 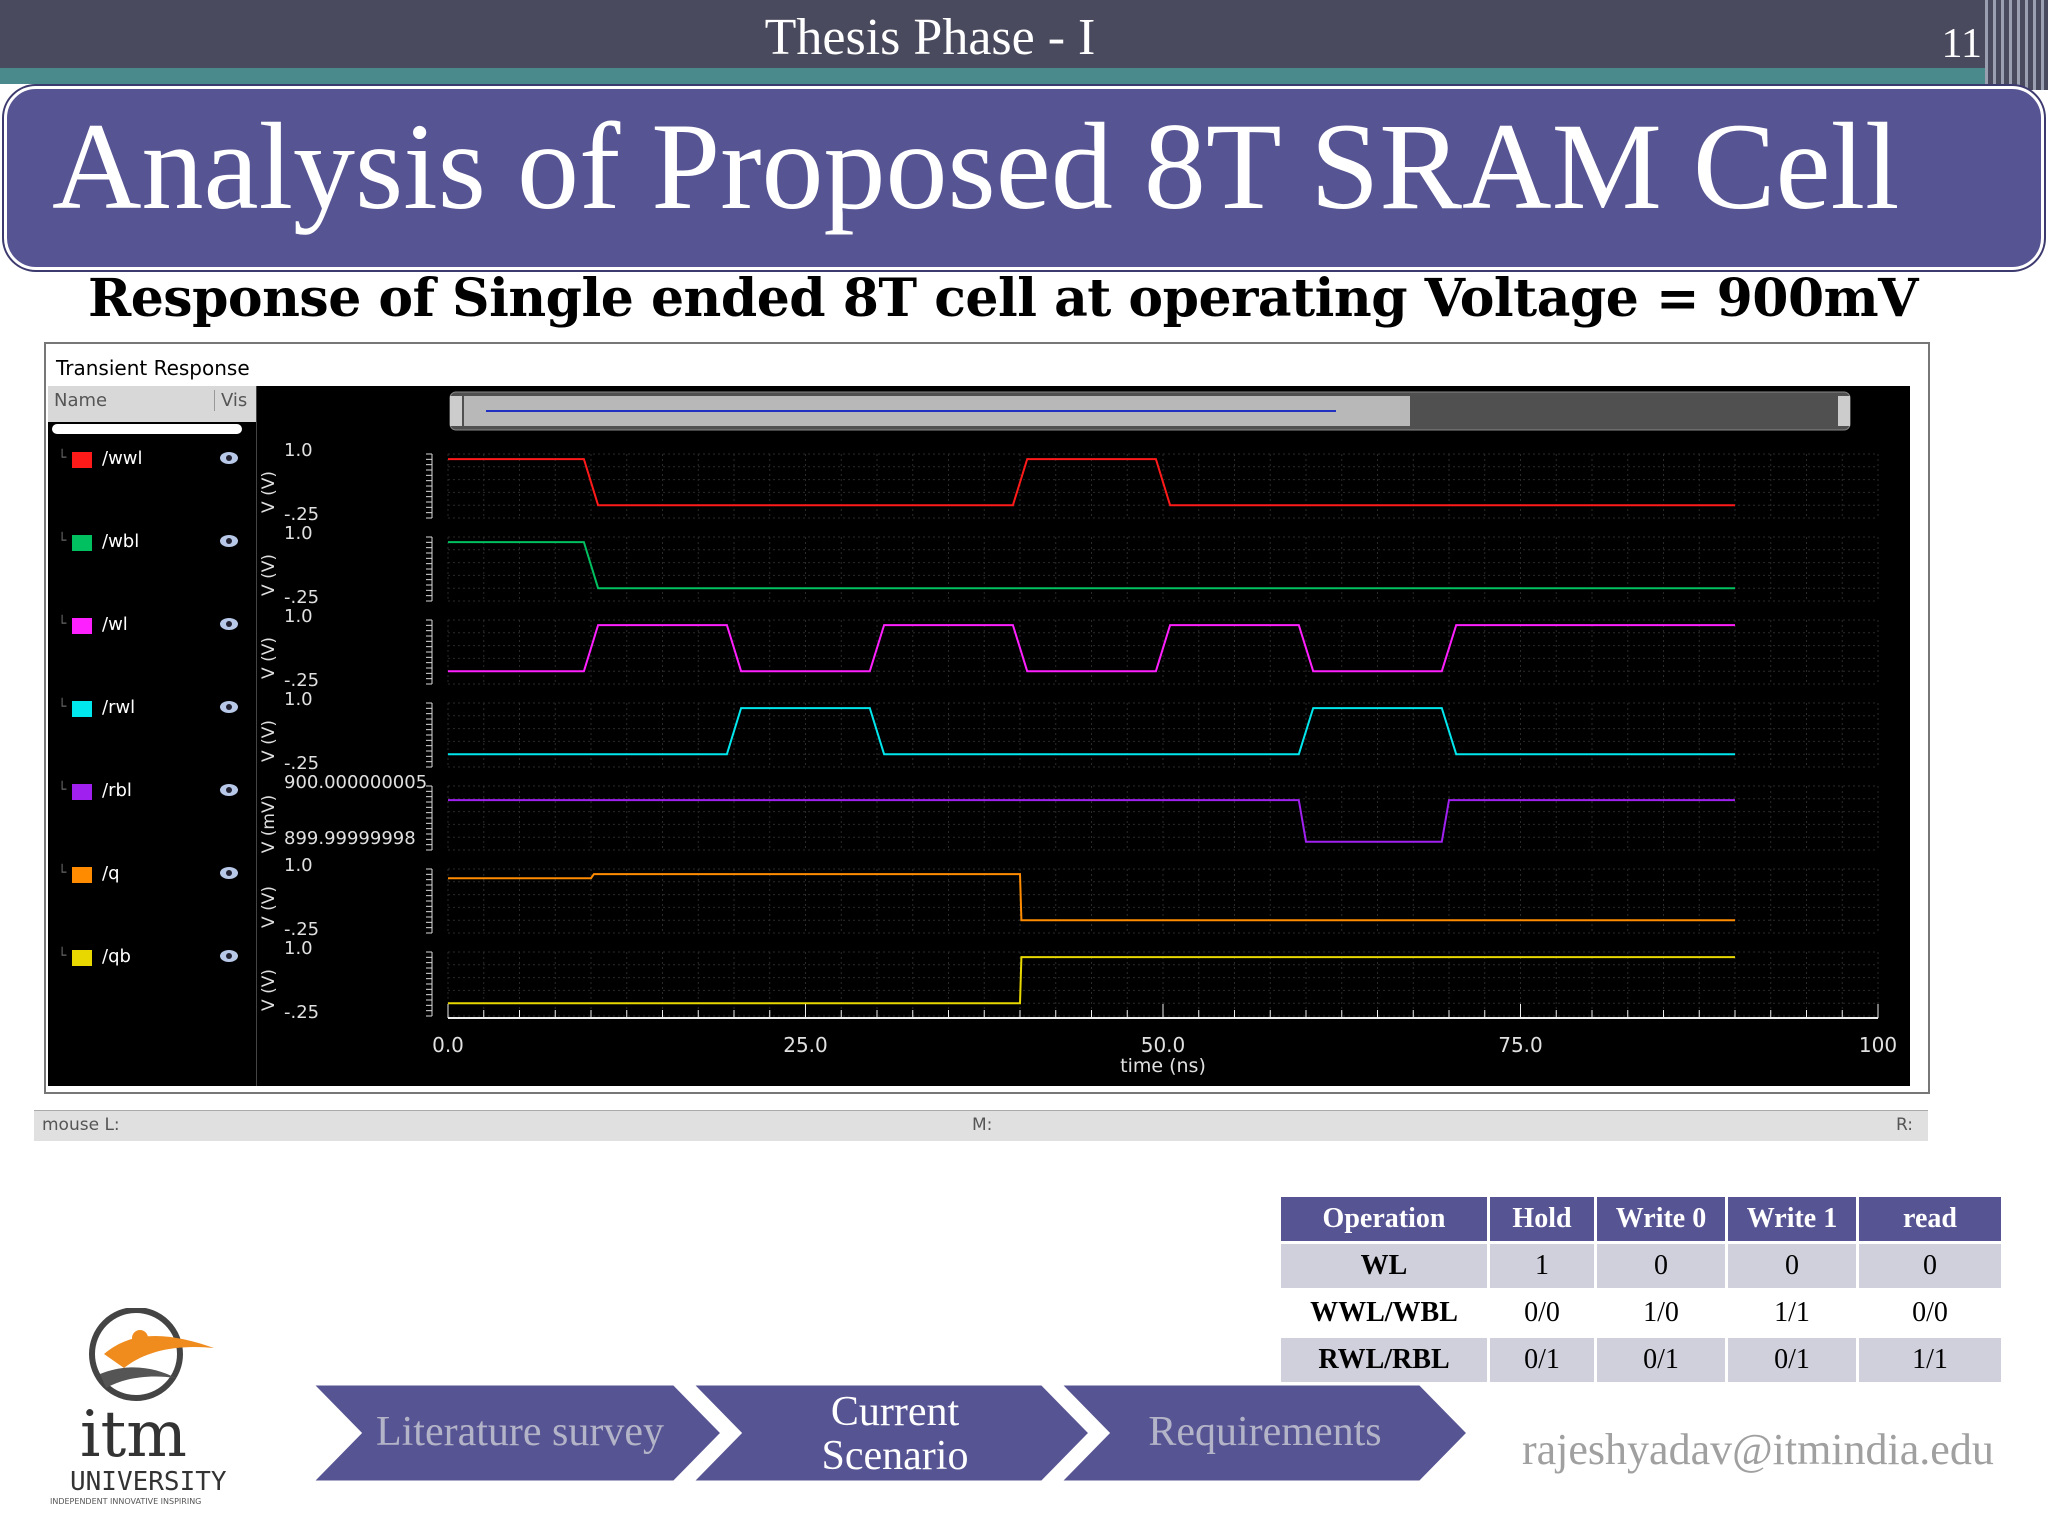 I want to click on nav-requirements-button, so click(x=1264, y=1433).